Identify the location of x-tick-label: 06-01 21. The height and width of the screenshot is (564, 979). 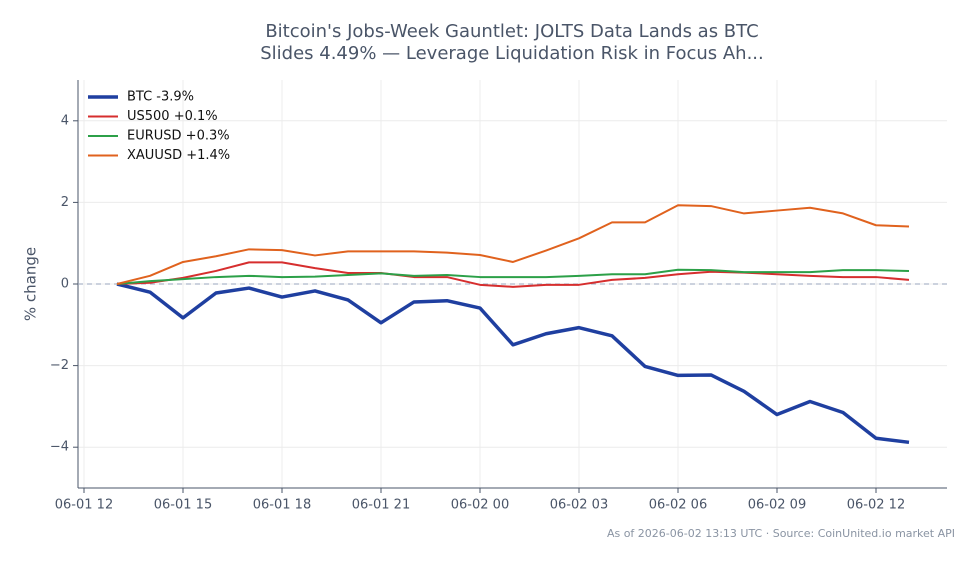
(381, 505).